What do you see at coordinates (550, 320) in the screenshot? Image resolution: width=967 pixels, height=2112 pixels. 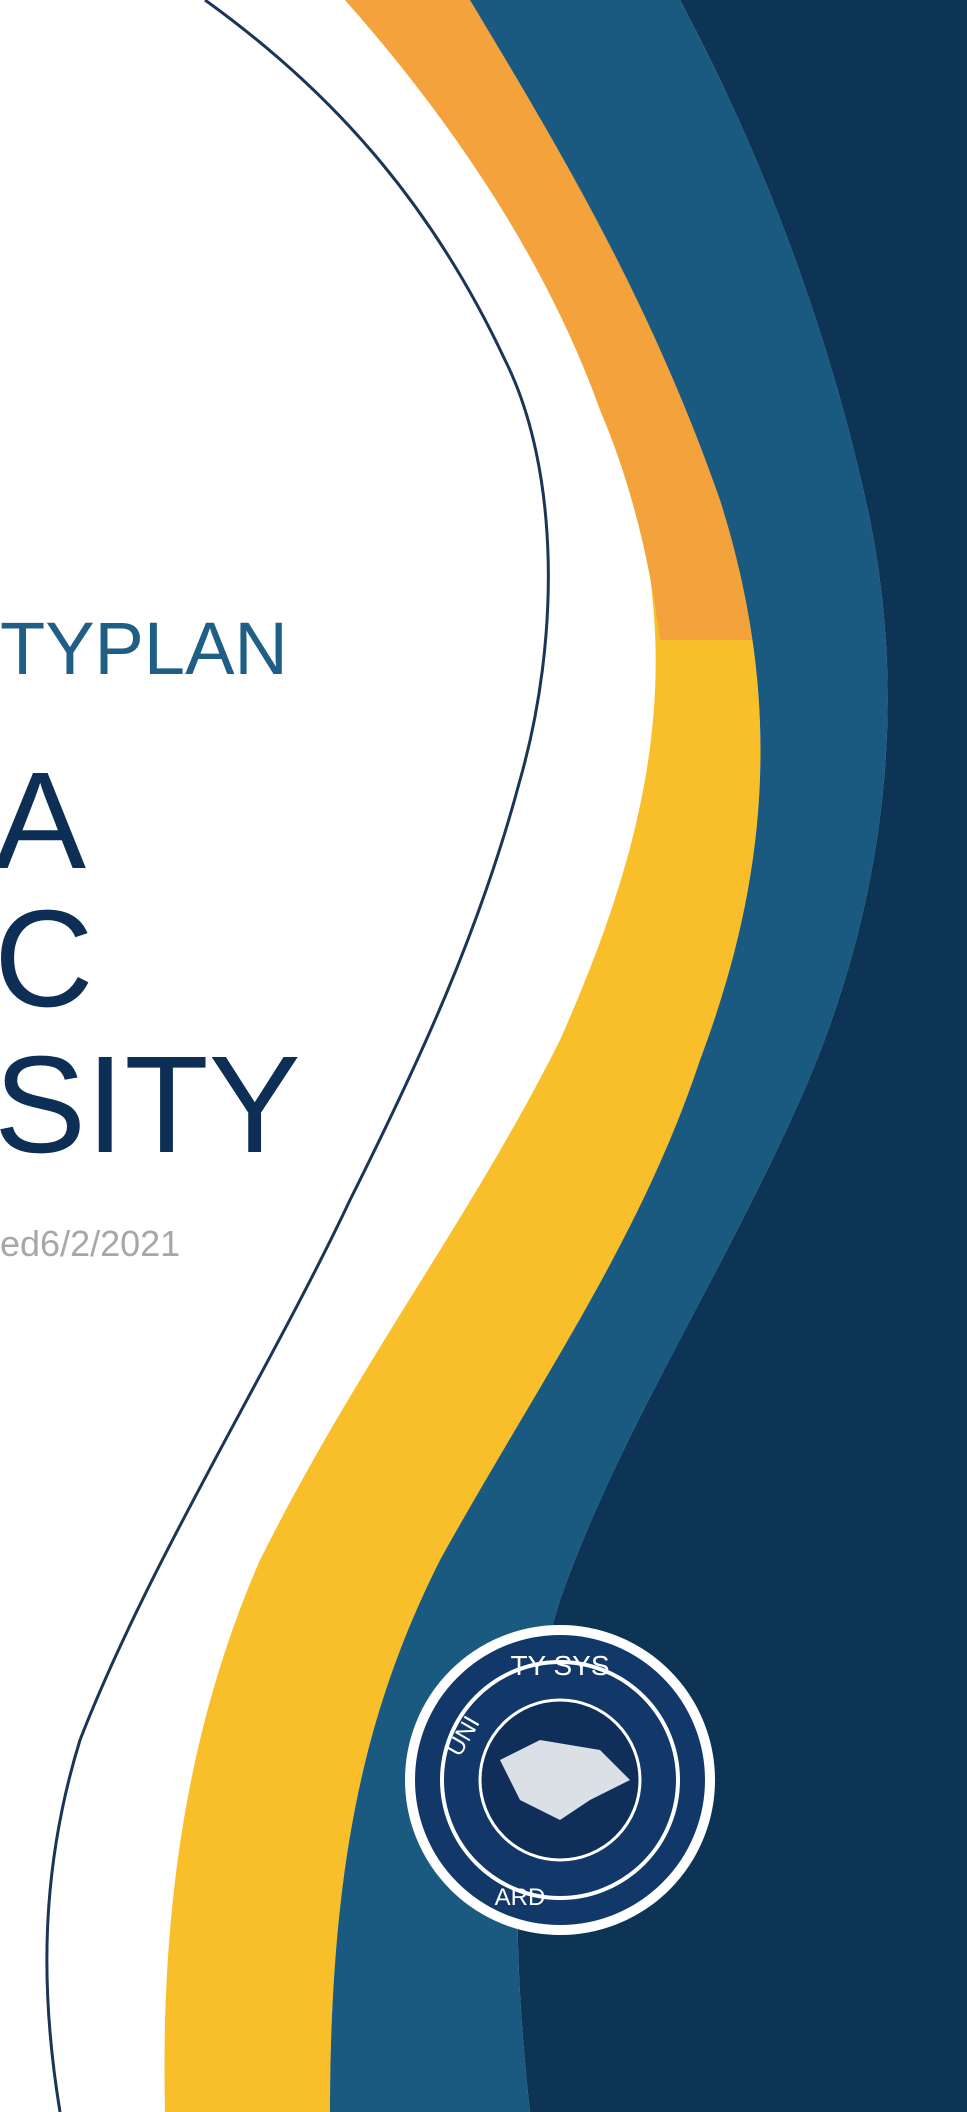 I see `orange-band` at bounding box center [550, 320].